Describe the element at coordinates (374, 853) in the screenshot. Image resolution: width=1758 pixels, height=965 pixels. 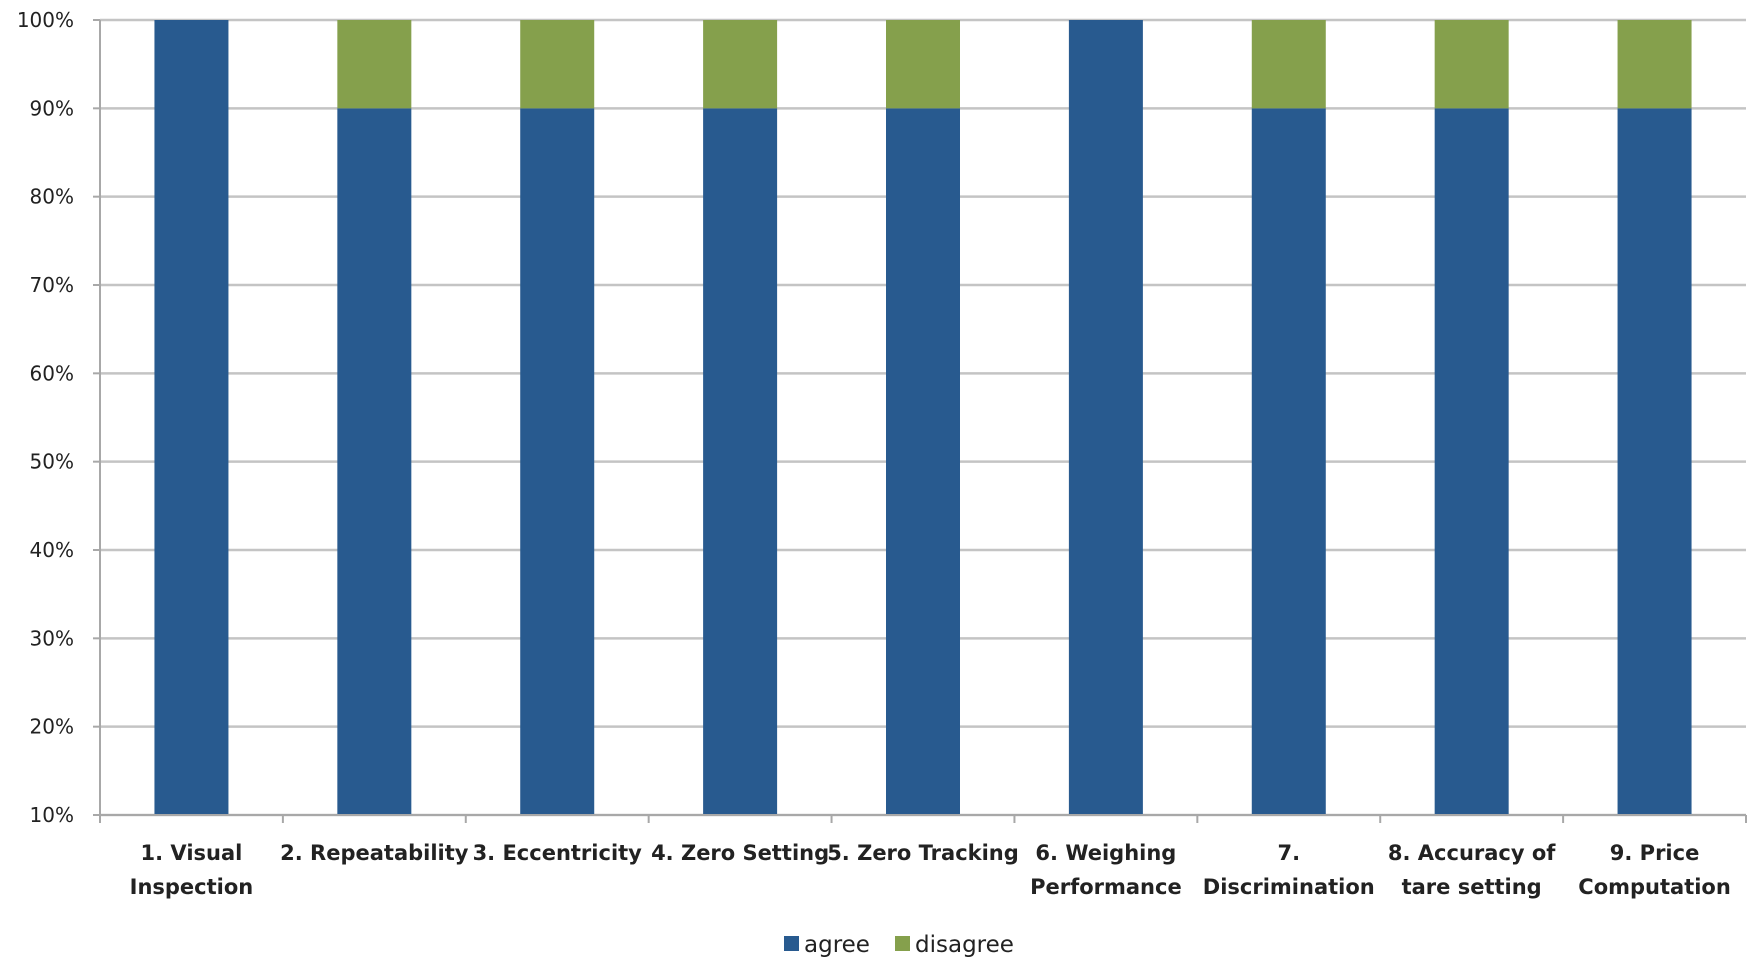
I see `x-category-label-2: 2. Repeatability` at that location.